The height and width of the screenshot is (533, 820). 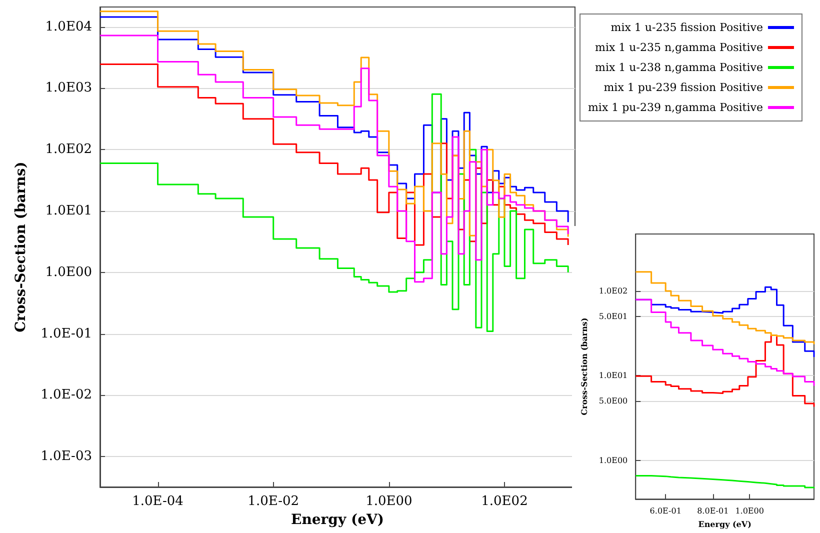 I want to click on y-tick-label: 1.0E-01, so click(x=66, y=334).